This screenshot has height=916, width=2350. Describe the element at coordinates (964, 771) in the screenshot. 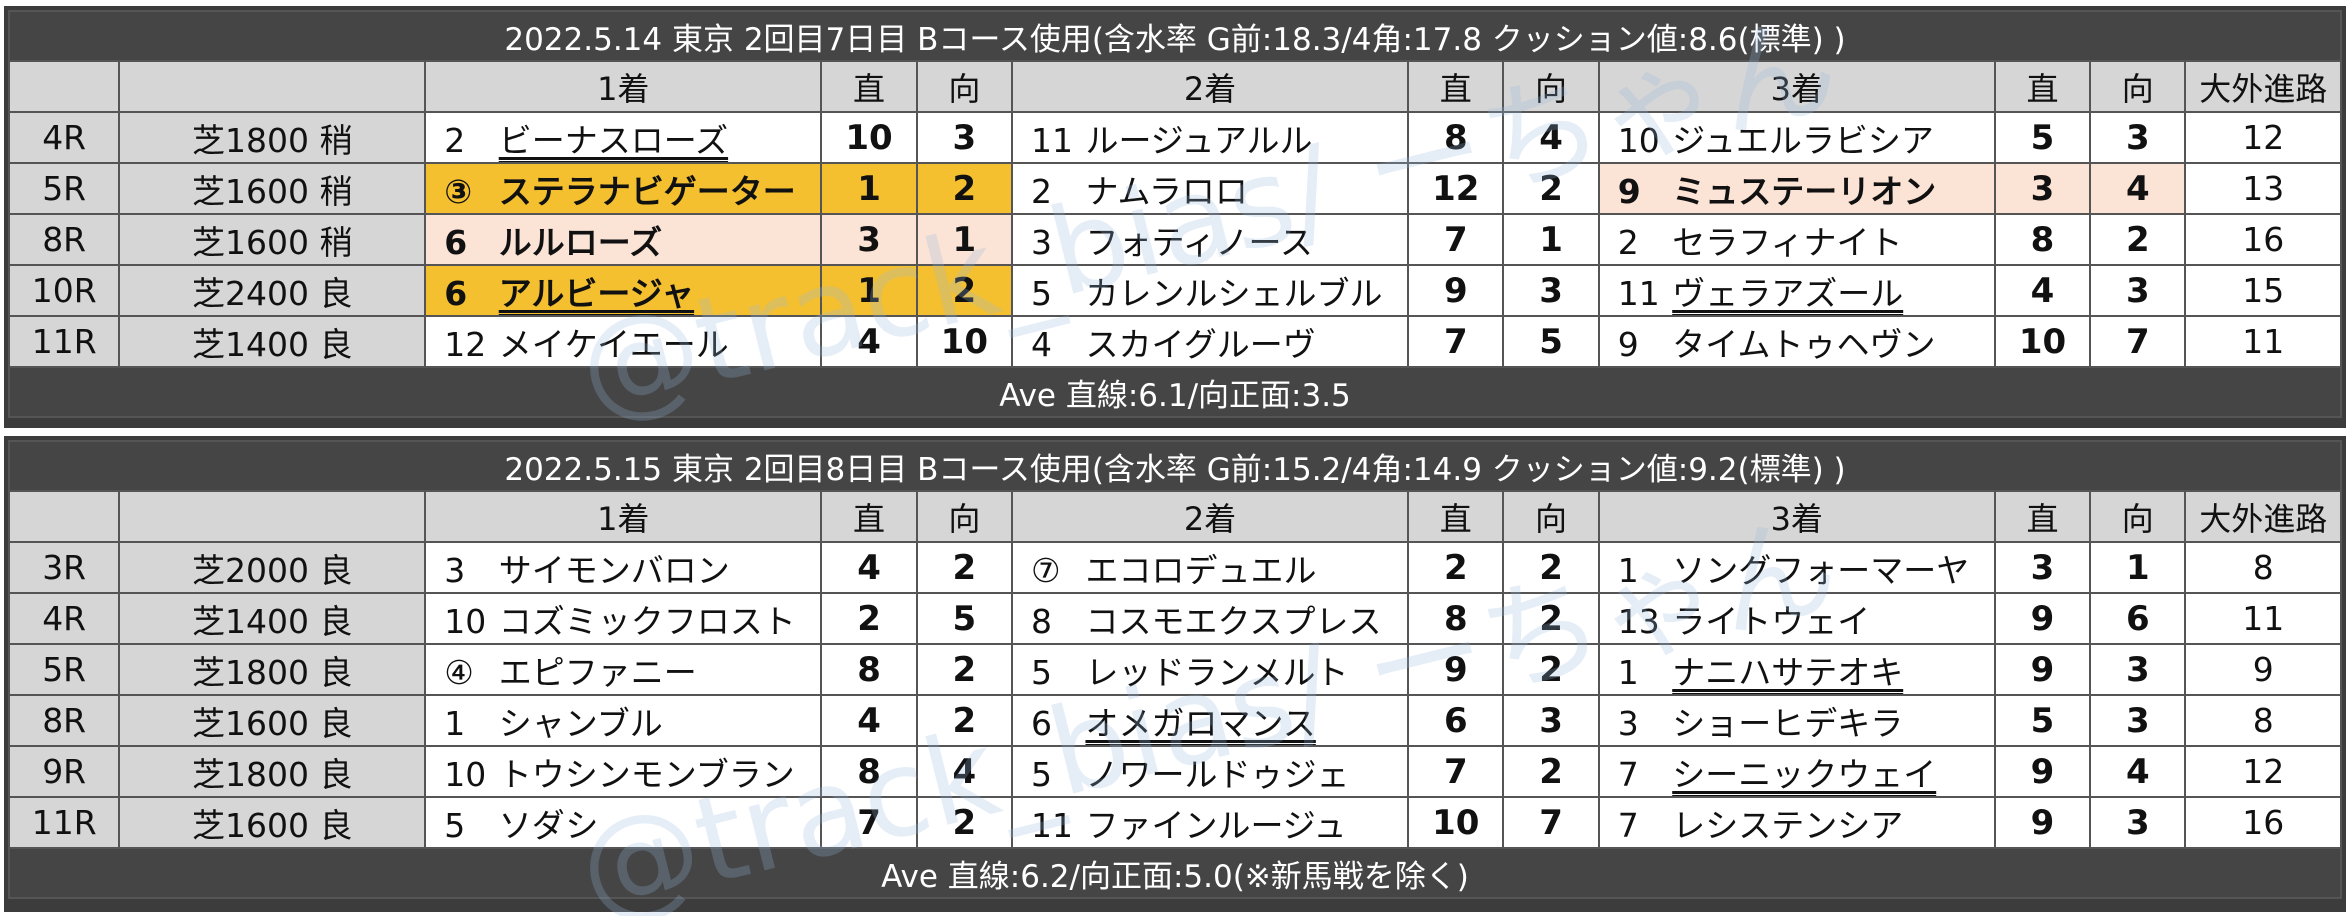

I see `place-1-backstretch: 4` at that location.